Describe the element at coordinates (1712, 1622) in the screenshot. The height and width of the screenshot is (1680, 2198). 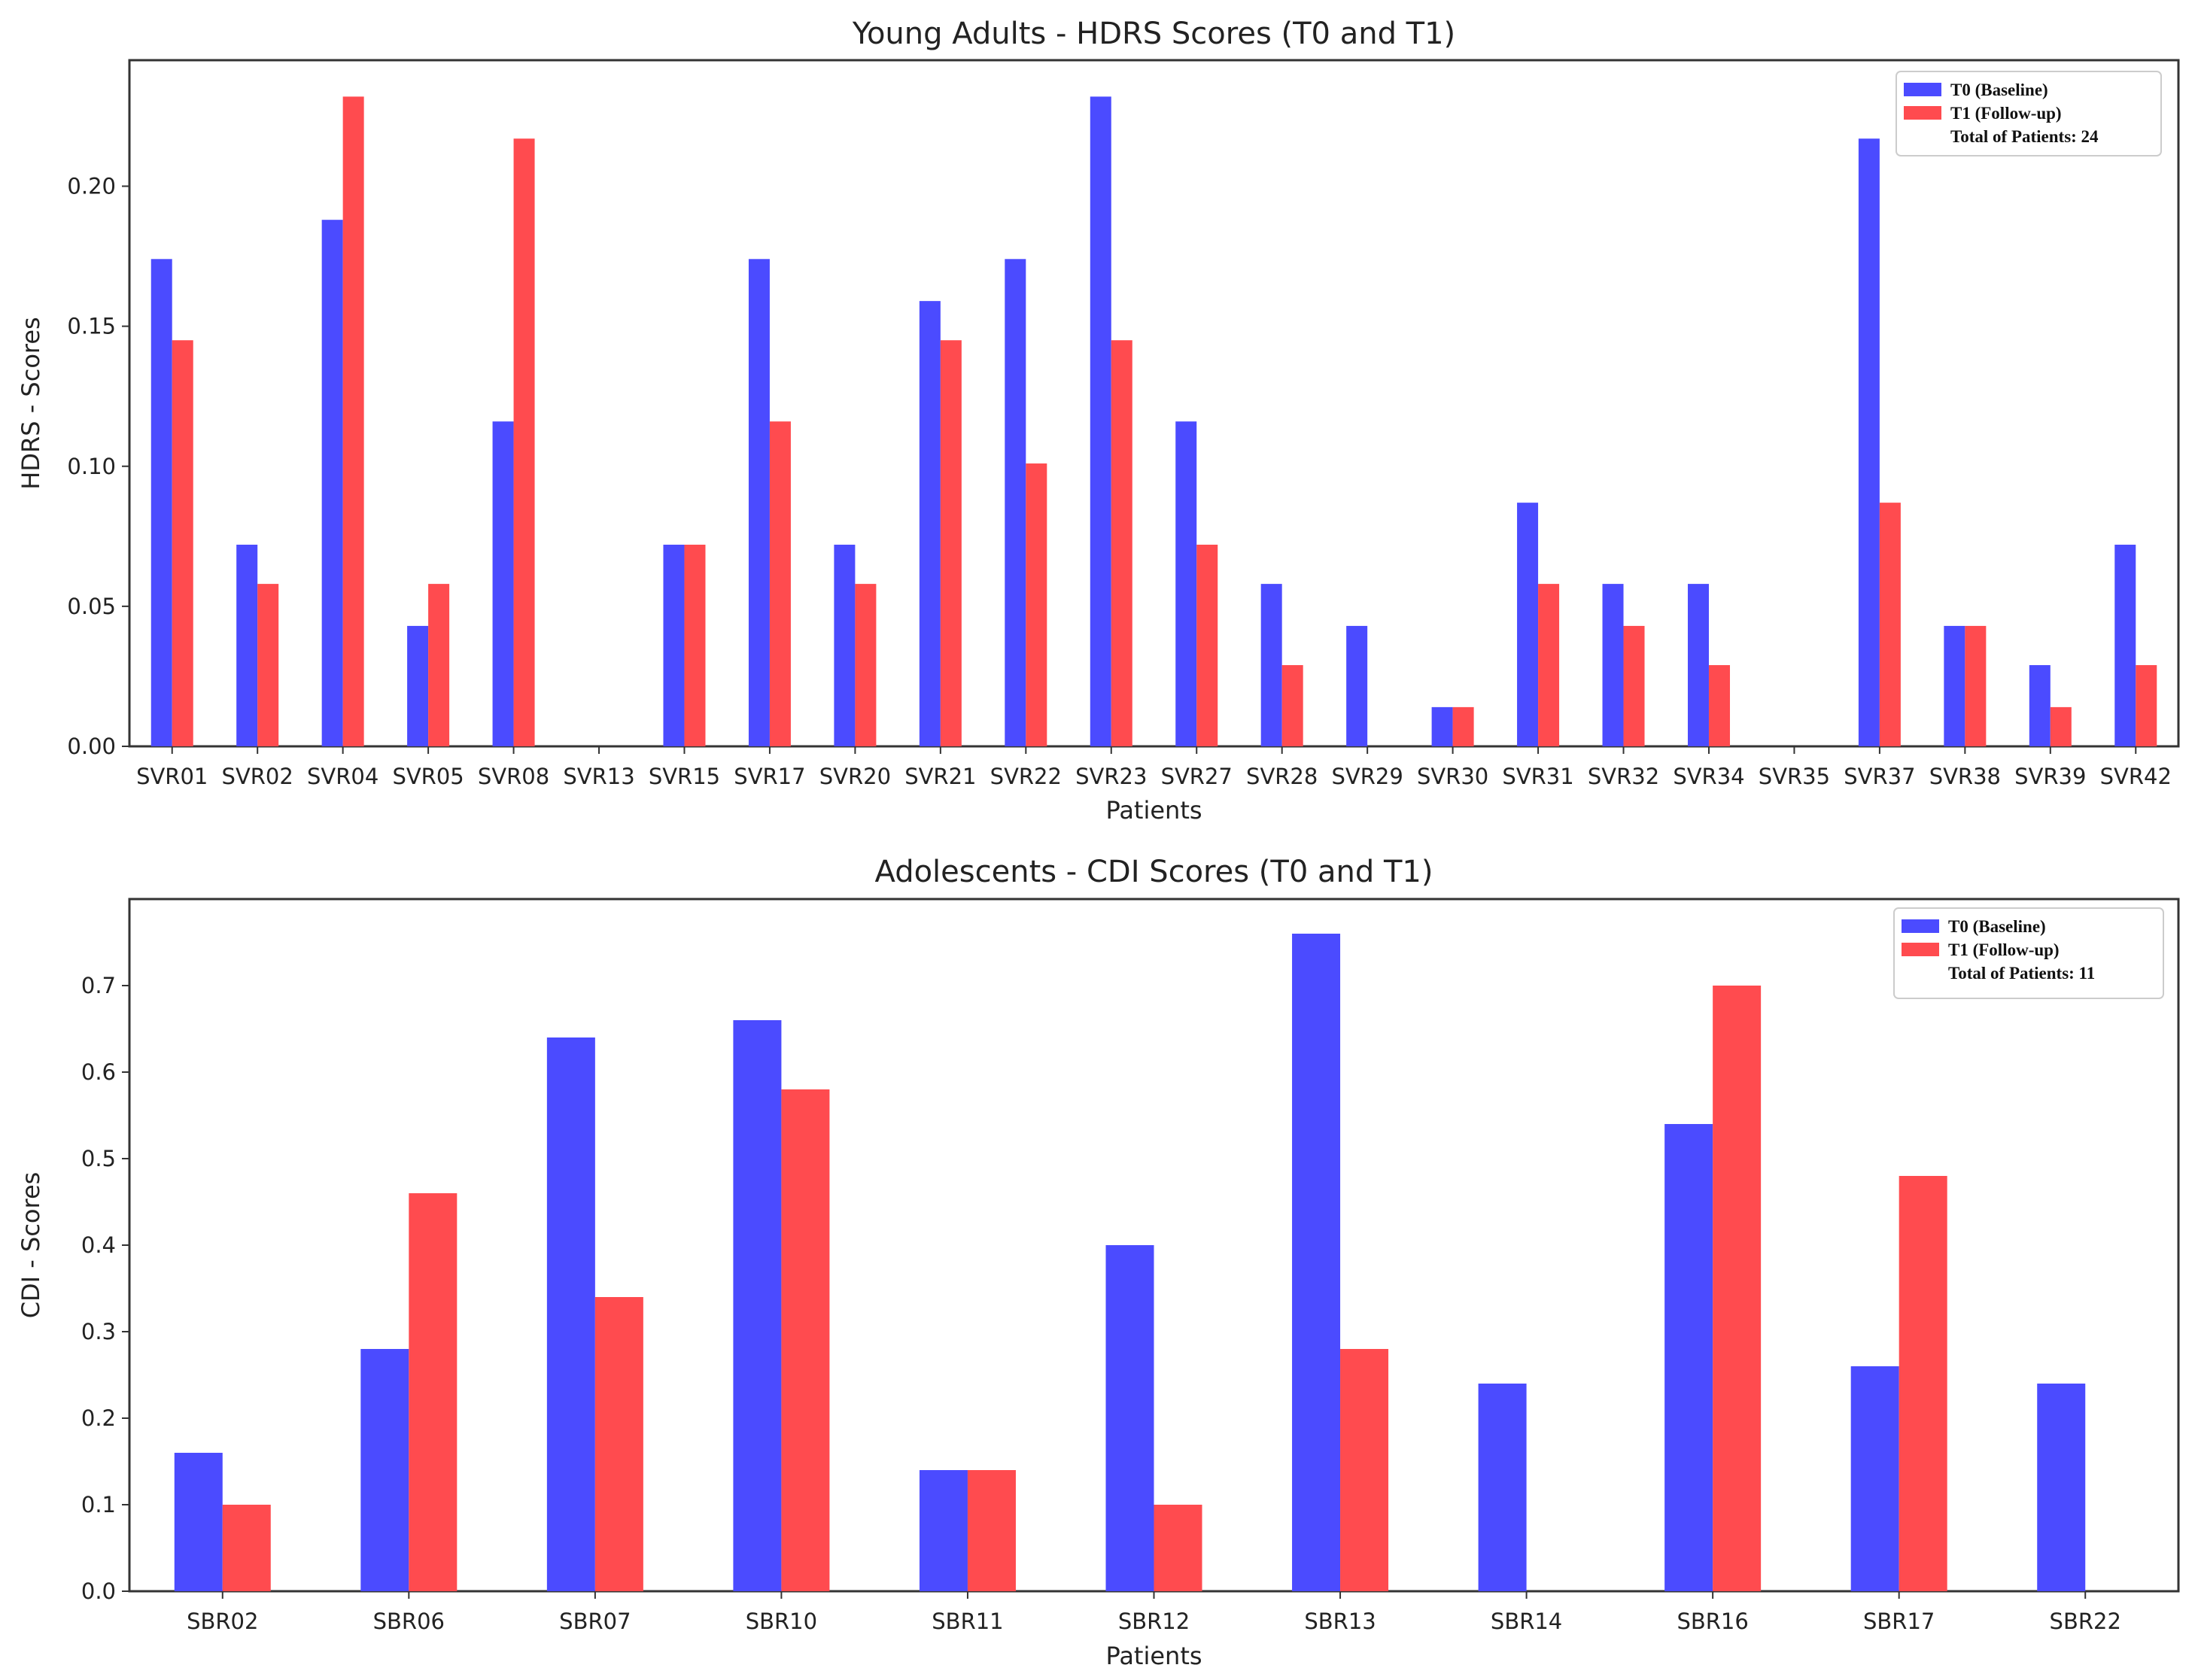
I see `cdi-x-tick-label: SBR16` at that location.